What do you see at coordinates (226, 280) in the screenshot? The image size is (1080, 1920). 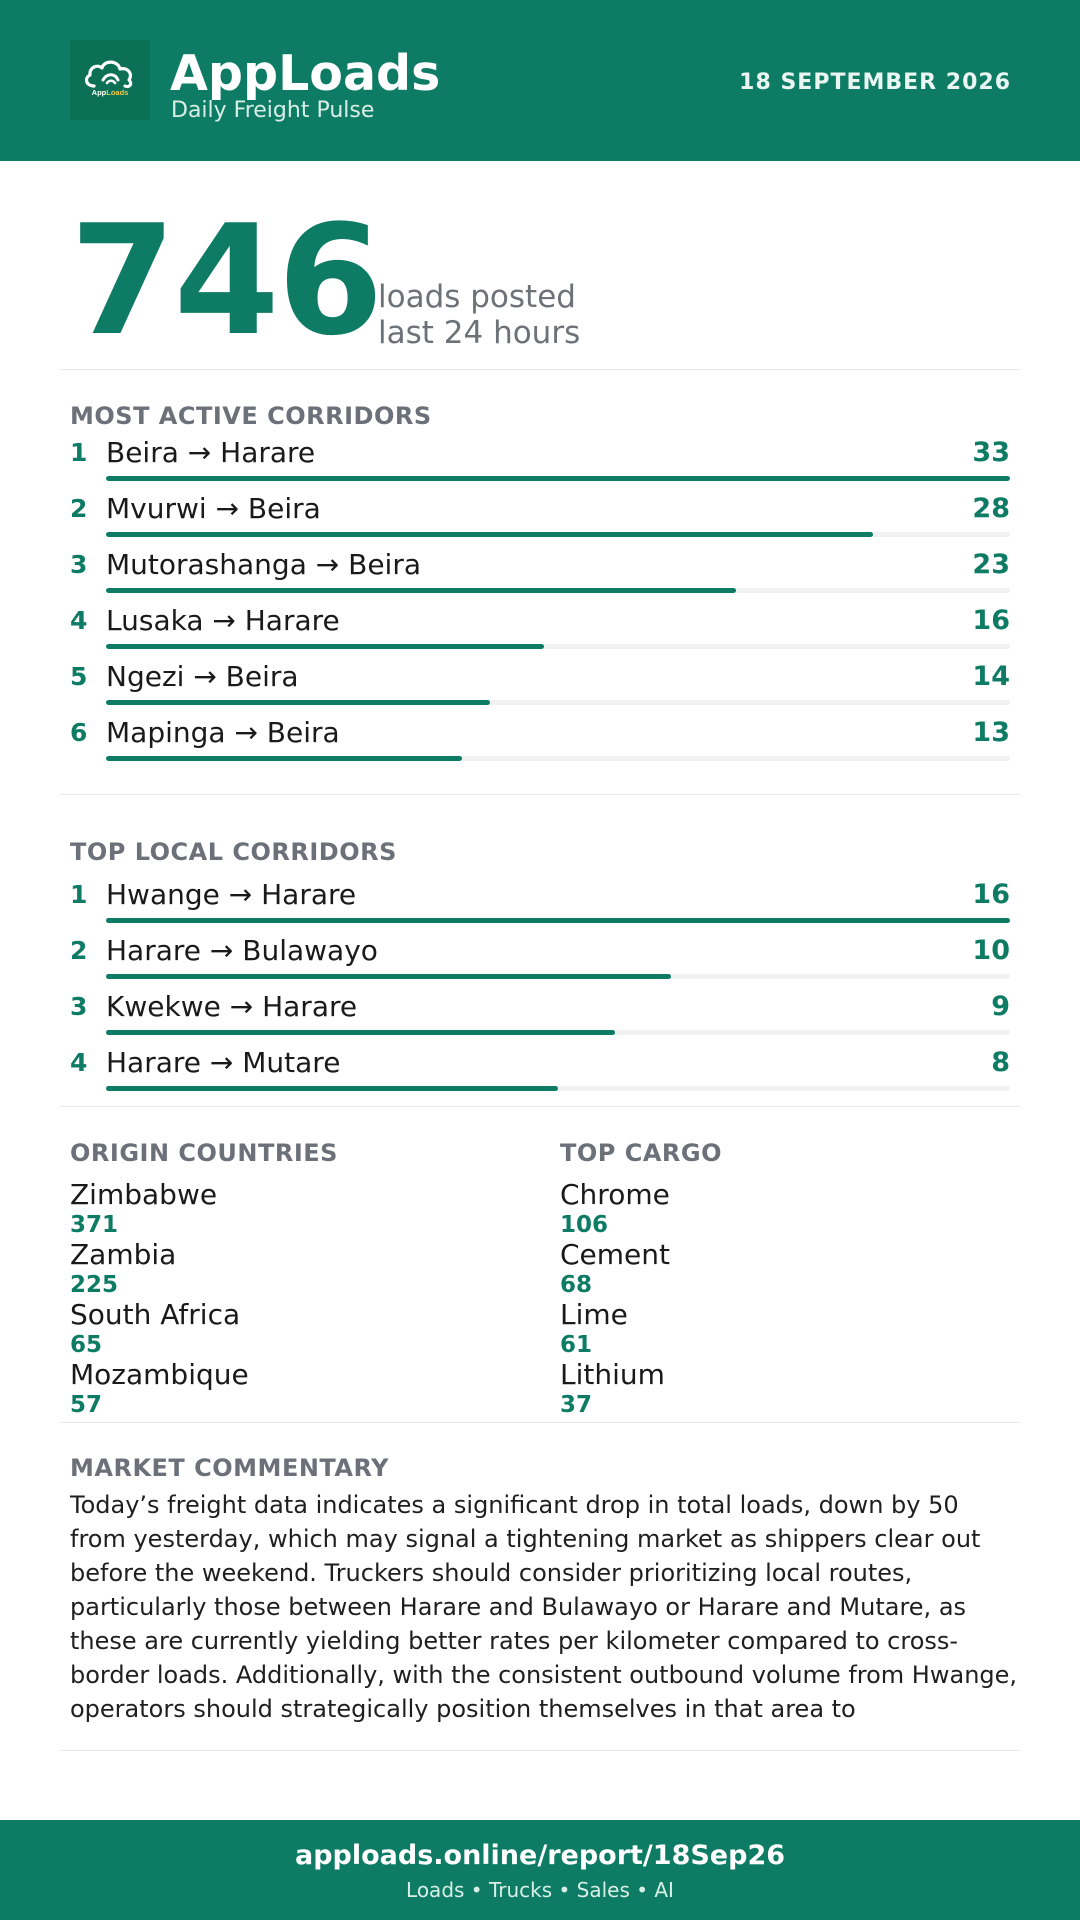 I see `total-loads-value: 746` at bounding box center [226, 280].